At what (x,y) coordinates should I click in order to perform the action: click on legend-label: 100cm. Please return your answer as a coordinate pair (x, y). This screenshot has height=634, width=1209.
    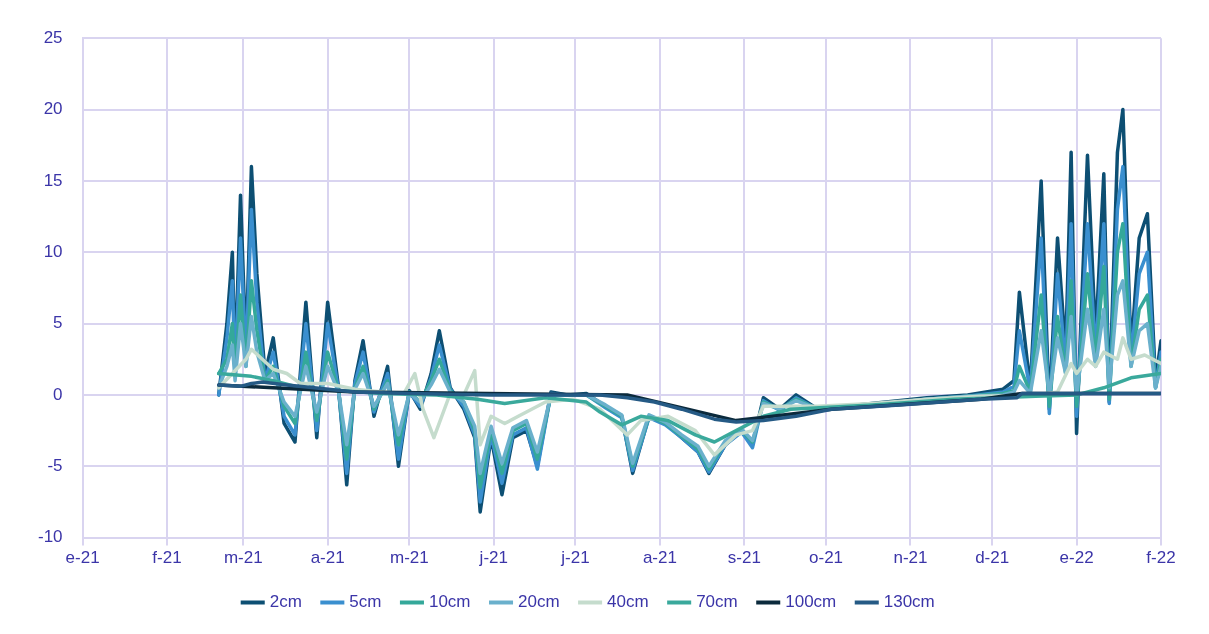
    Looking at the image, I should click on (811, 602).